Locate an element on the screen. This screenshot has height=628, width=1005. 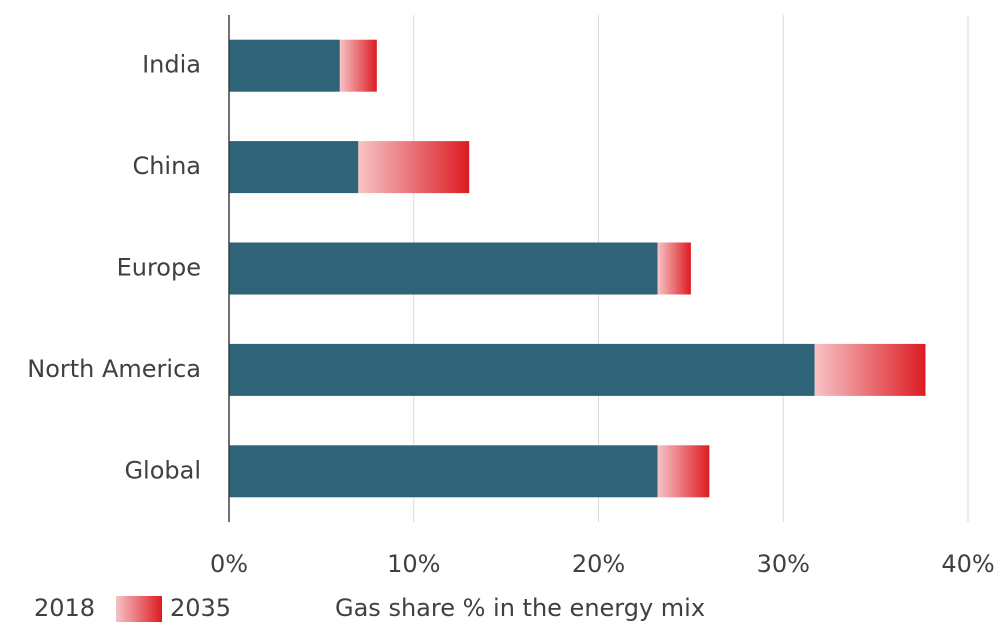
legend-label: 2035 is located at coordinates (200, 608).